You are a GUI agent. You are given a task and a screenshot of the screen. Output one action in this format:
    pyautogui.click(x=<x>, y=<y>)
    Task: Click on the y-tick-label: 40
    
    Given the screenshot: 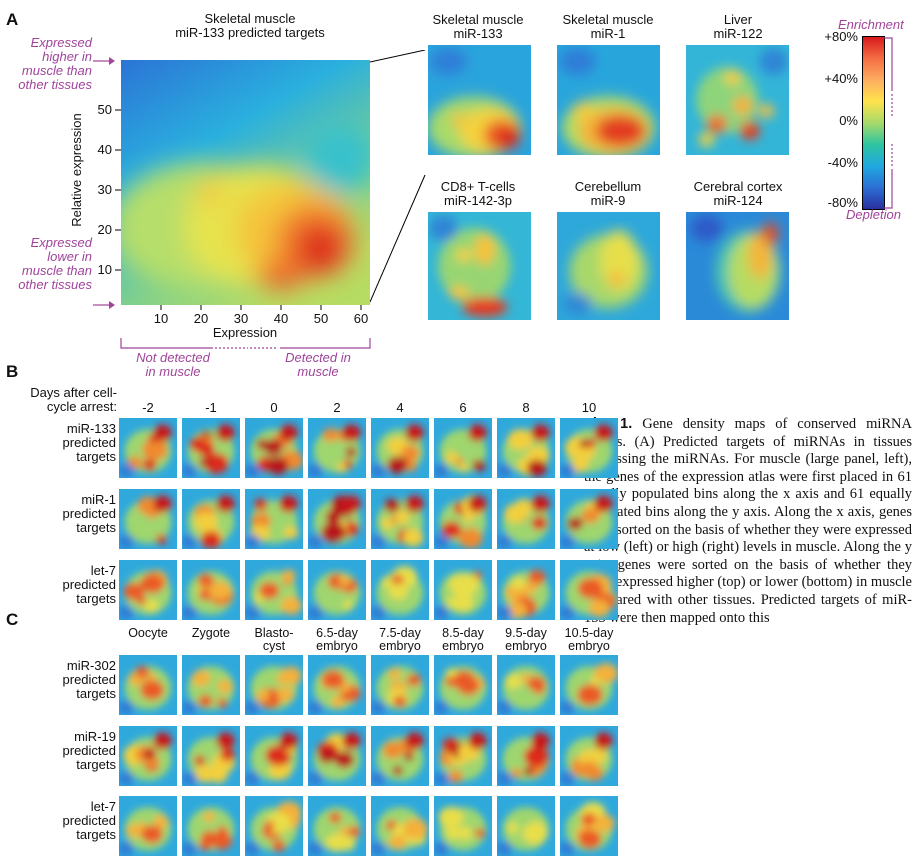 What is the action you would take?
    pyautogui.click(x=104, y=149)
    